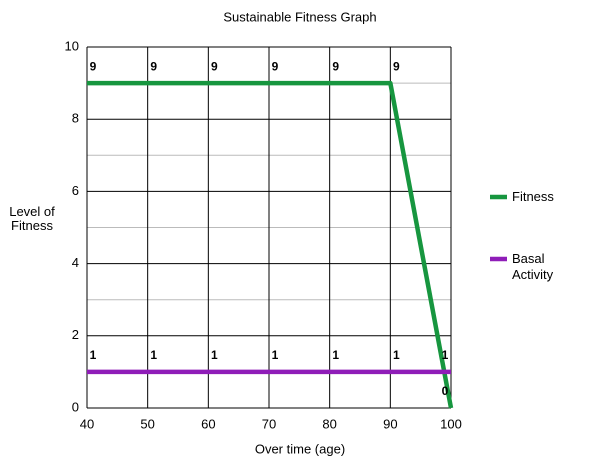 This screenshot has width=600, height=463. Describe the element at coordinates (75, 406) in the screenshot. I see `y-tick-label: 0` at that location.